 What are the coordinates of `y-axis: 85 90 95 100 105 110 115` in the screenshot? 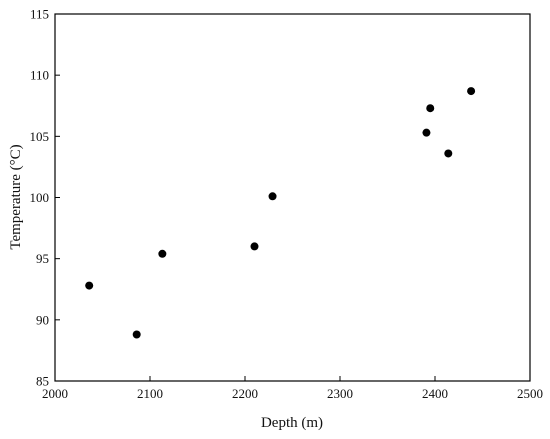 It's located at (45, 198).